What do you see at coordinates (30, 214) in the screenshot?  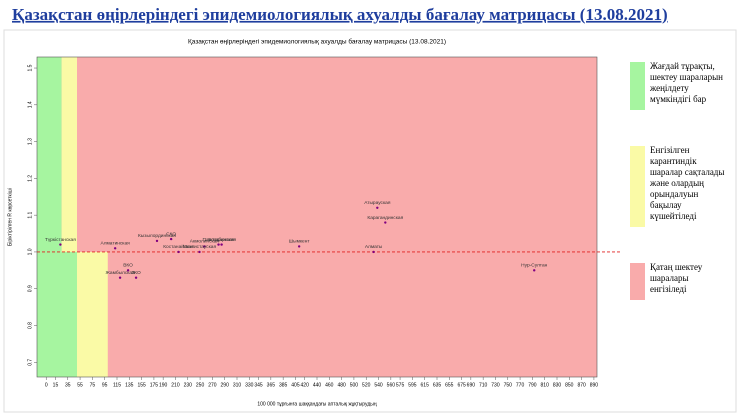 I see `y-tick-label: 1.1` at bounding box center [30, 214].